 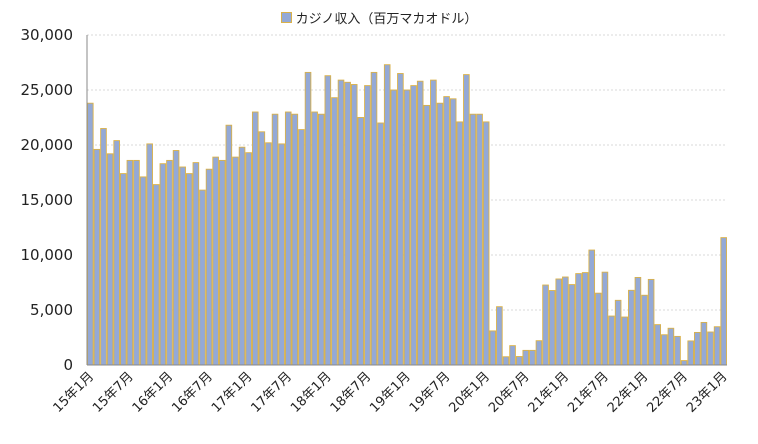 What do you see at coordinates (351, 392) in the screenshot?
I see `x-tick-label-7: 18年7月` at bounding box center [351, 392].